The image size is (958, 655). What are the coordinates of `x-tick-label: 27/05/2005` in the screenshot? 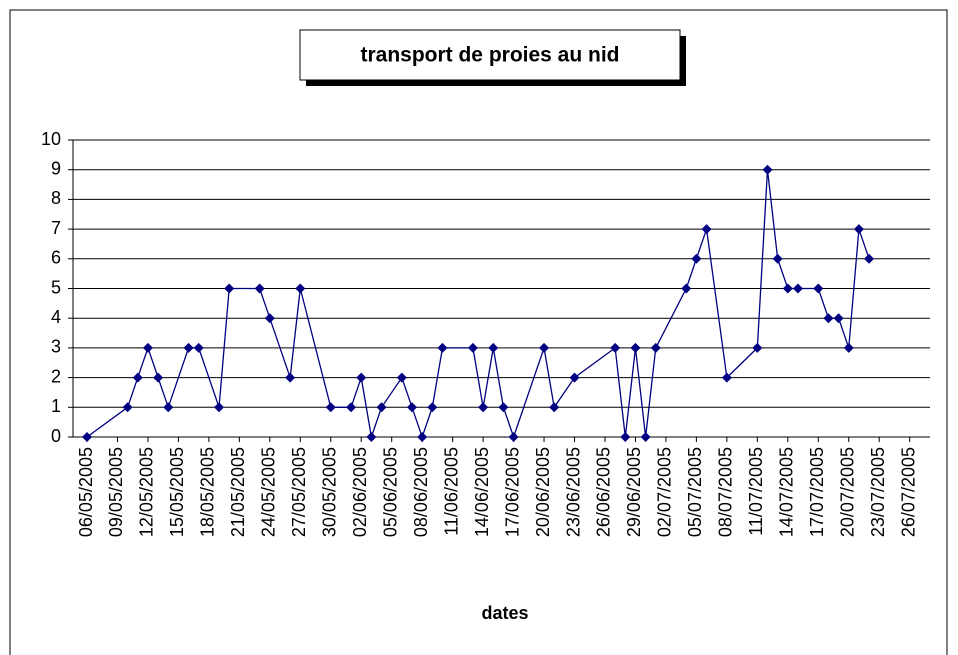 It's located at (299, 492).